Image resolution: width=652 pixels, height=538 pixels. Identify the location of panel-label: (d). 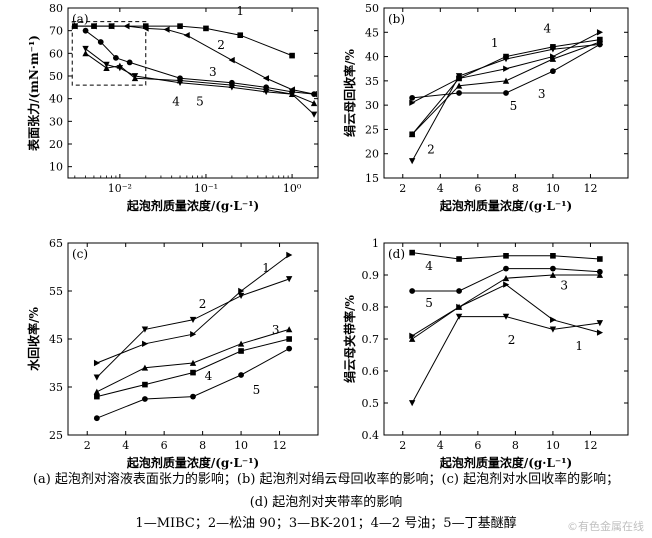
(396, 254).